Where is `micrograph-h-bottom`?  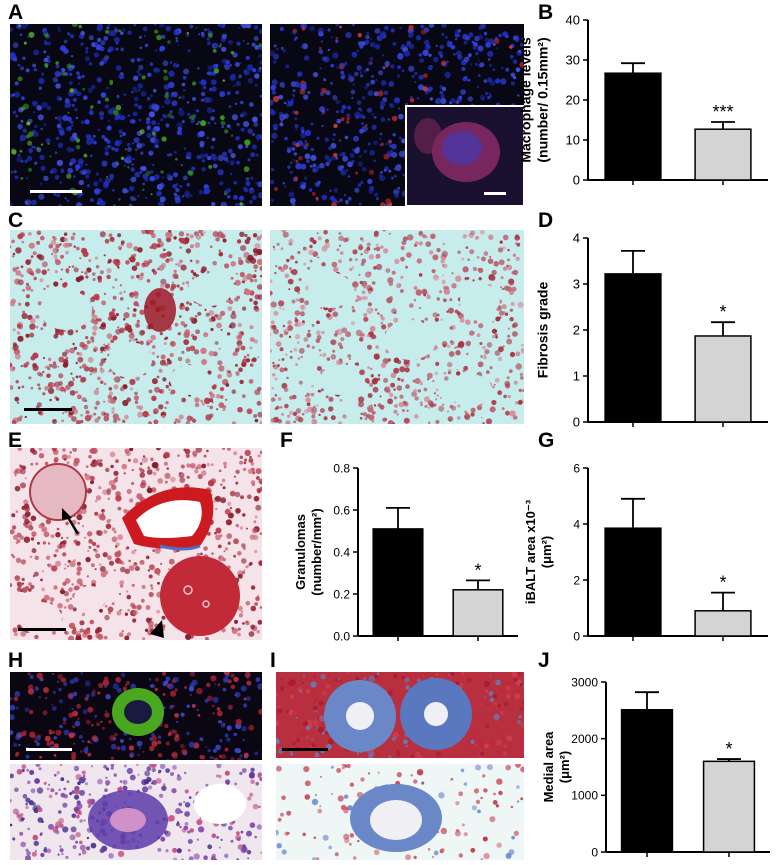 micrograph-h-bottom is located at coordinates (136, 812).